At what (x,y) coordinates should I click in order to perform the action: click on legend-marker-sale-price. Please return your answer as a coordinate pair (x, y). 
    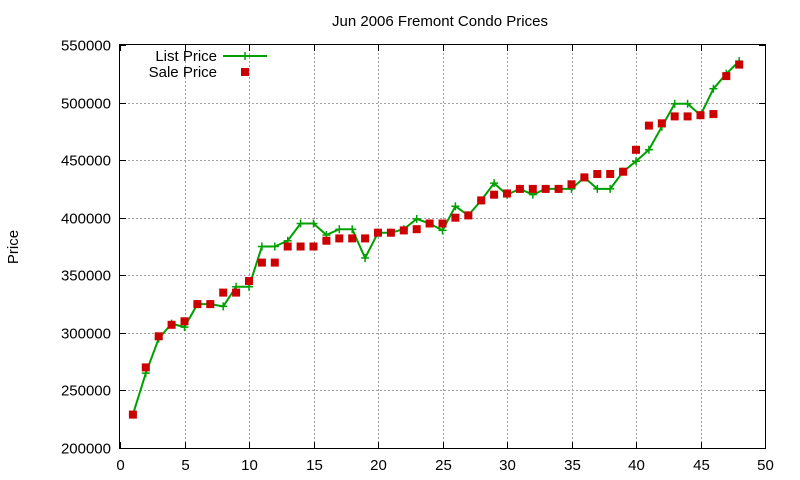
    Looking at the image, I should click on (245, 72).